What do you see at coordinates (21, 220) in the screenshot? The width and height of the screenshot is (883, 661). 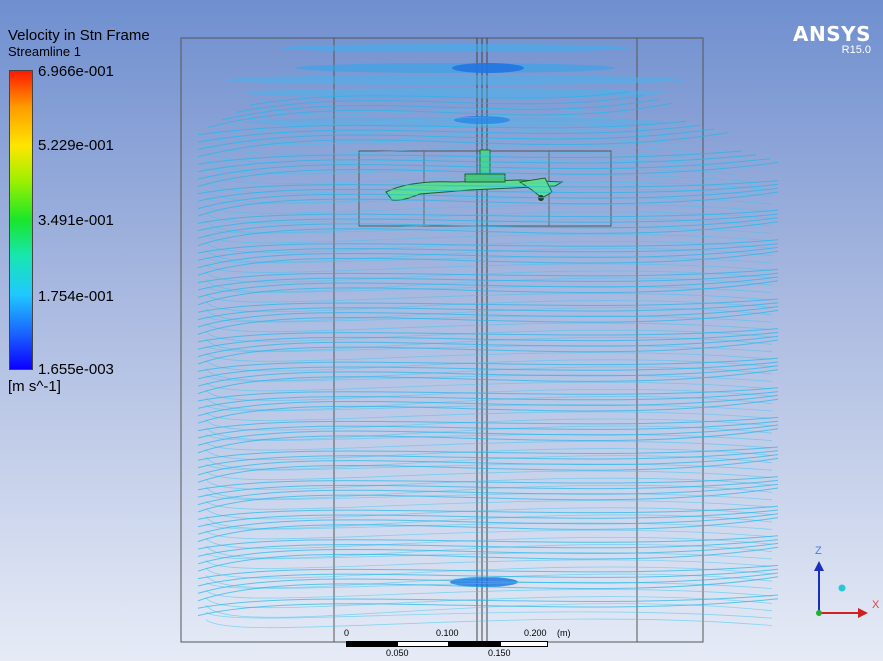 I see `color-bar` at bounding box center [21, 220].